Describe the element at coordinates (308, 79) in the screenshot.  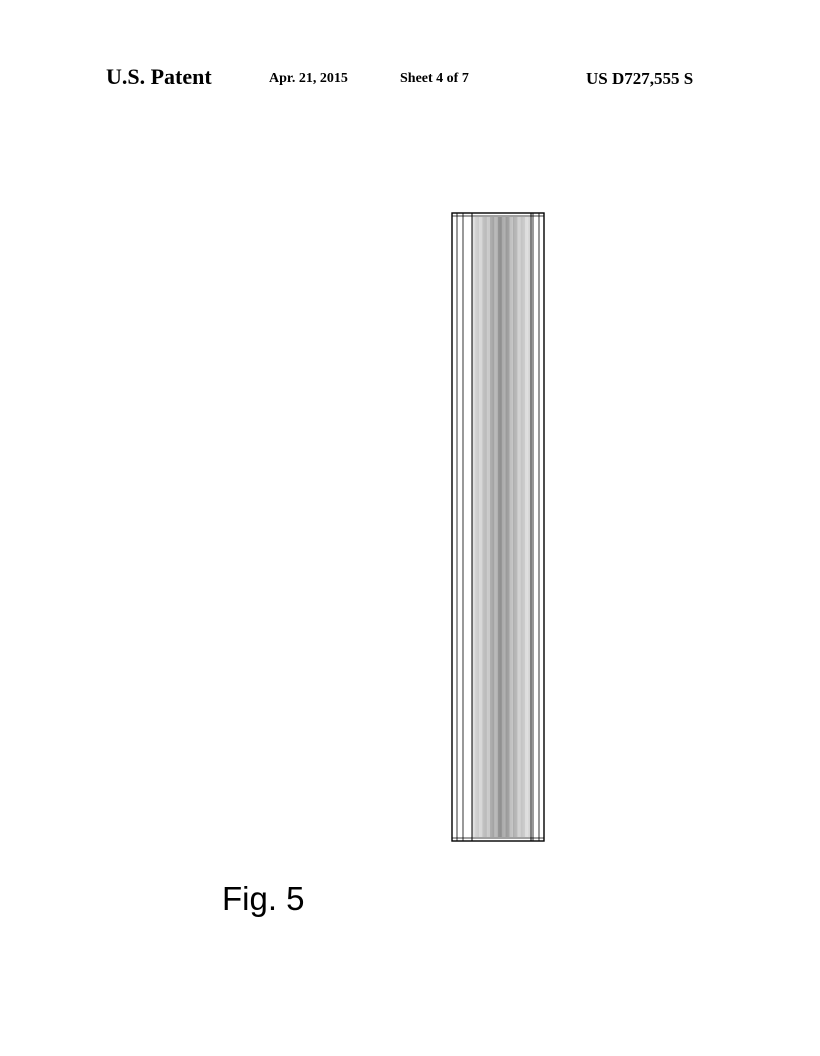
I see `patent-date: Apr. 21, 2015` at that location.